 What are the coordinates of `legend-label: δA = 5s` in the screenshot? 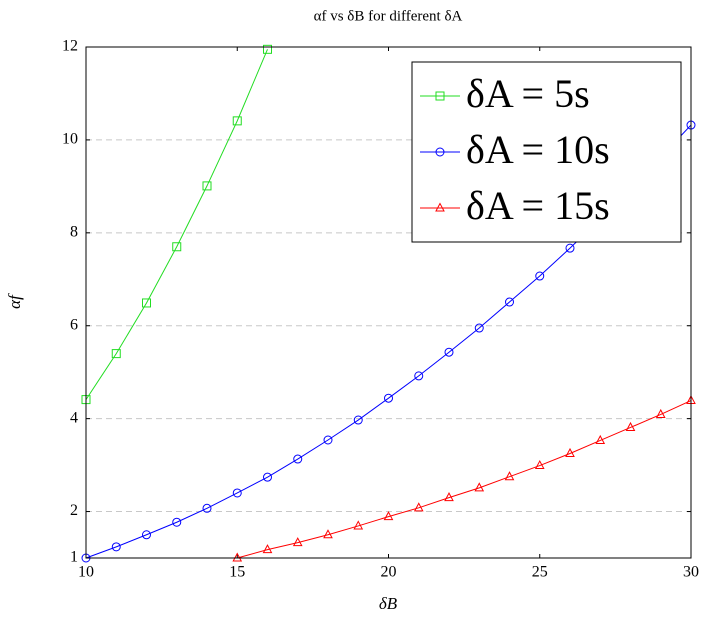 It's located at (528, 93).